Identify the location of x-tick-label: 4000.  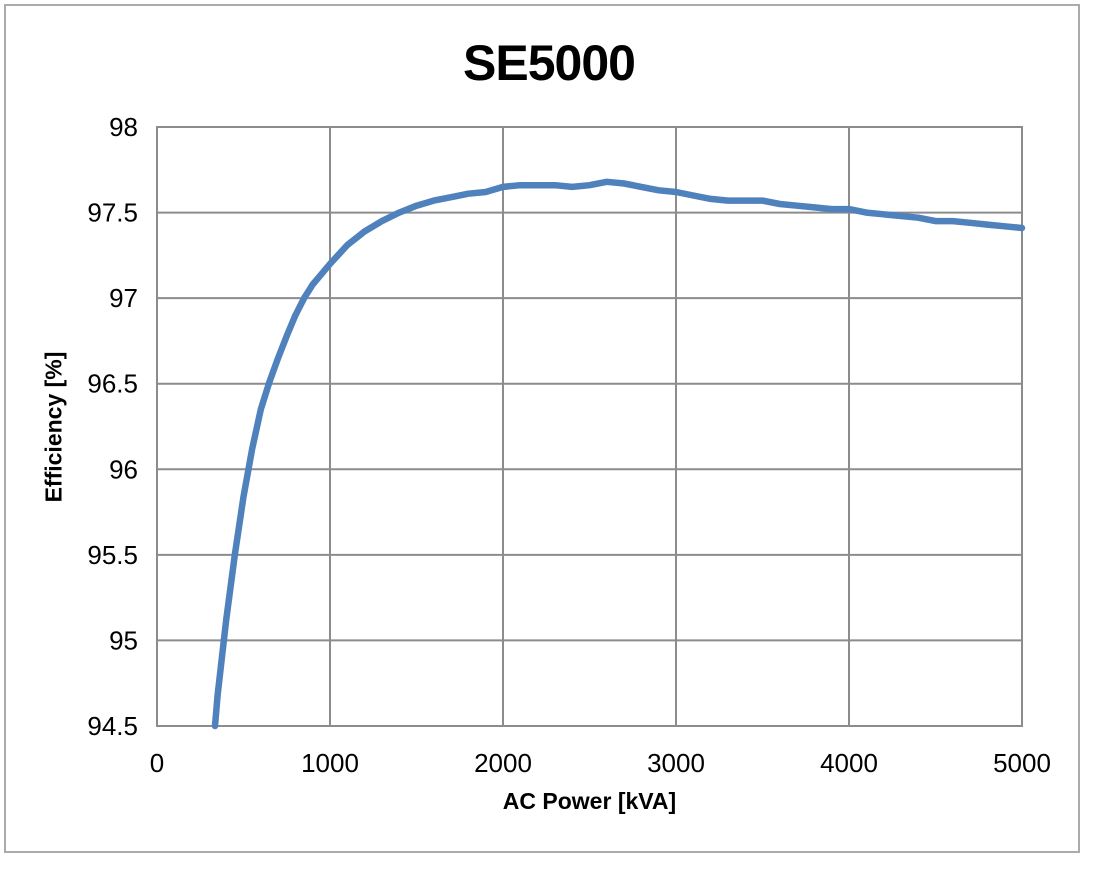
(849, 763).